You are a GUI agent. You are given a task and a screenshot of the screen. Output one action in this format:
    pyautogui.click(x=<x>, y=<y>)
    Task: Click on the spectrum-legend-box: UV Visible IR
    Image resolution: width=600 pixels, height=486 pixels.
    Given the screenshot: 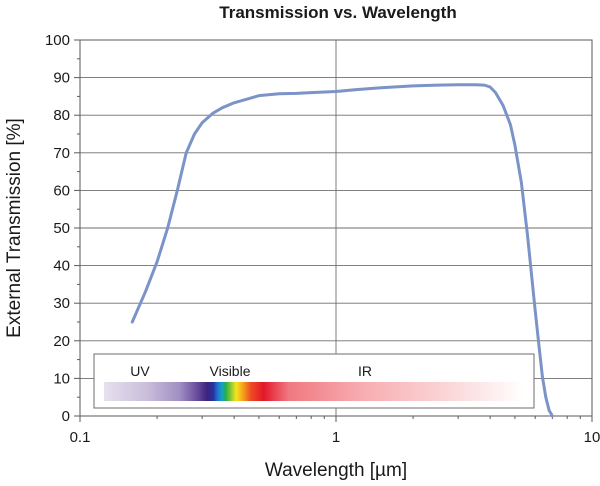 What is the action you would take?
    pyautogui.click(x=314, y=381)
    